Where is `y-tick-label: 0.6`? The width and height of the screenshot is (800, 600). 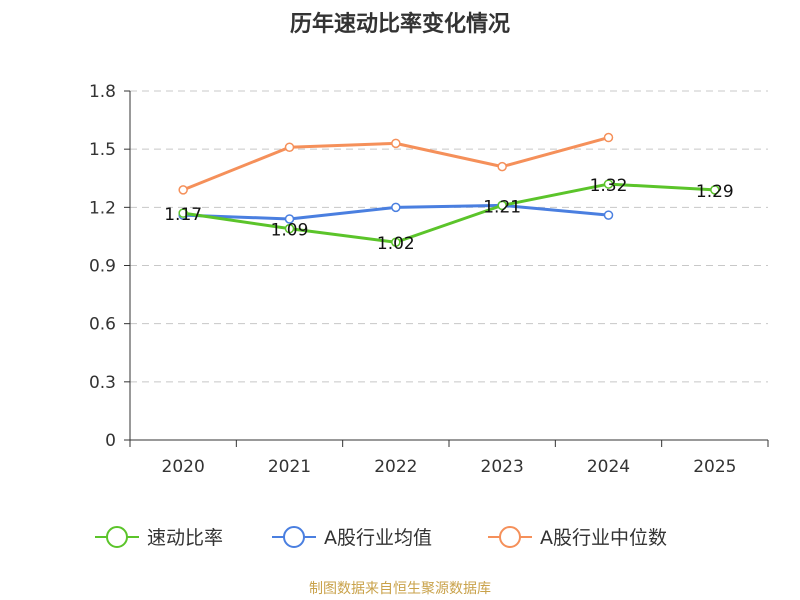 y-tick-label: 0.6 is located at coordinates (102, 325).